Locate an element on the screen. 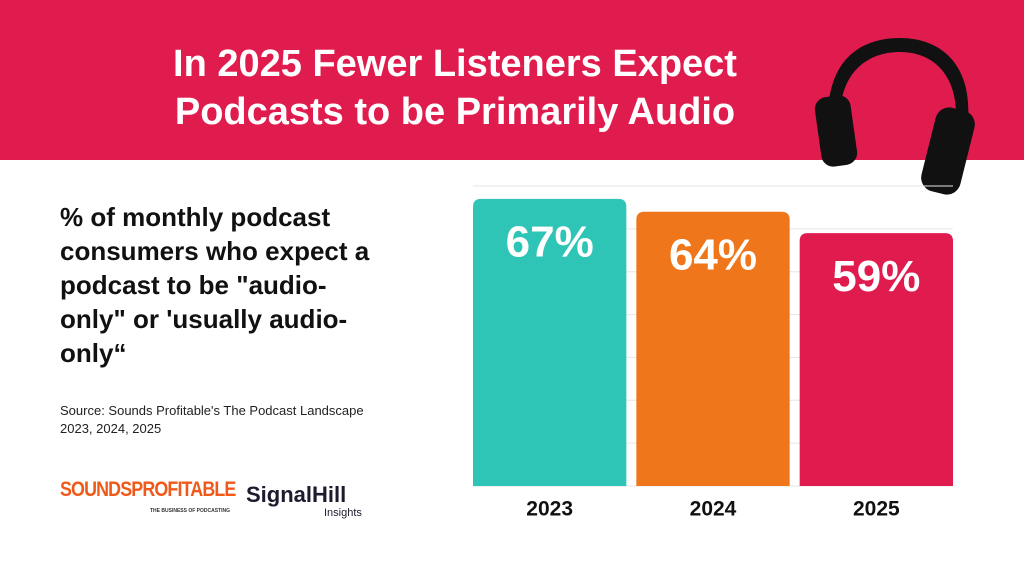 Image resolution: width=1024 pixels, height=576 pixels. value-label: 64% is located at coordinates (713, 254).